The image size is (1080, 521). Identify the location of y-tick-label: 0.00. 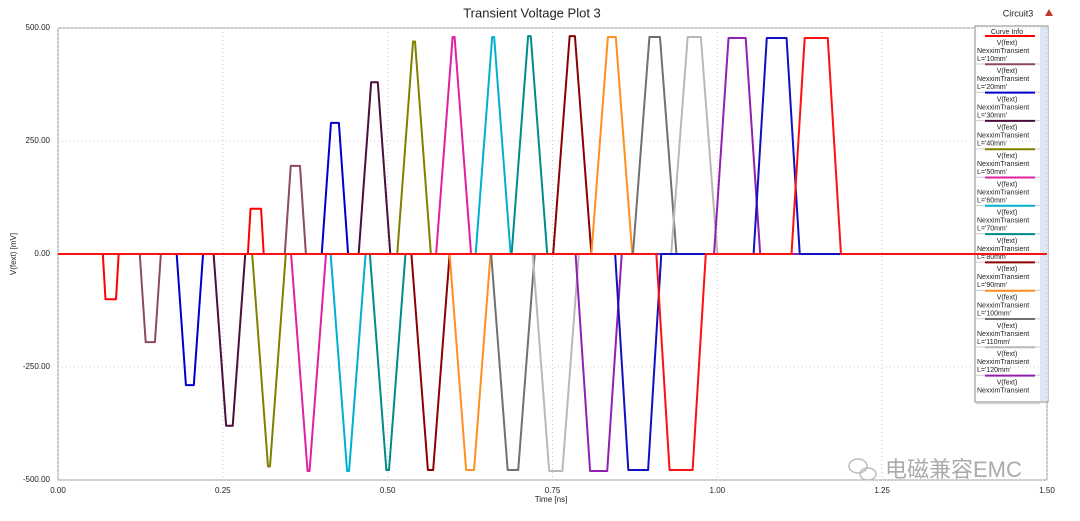
(42, 253).